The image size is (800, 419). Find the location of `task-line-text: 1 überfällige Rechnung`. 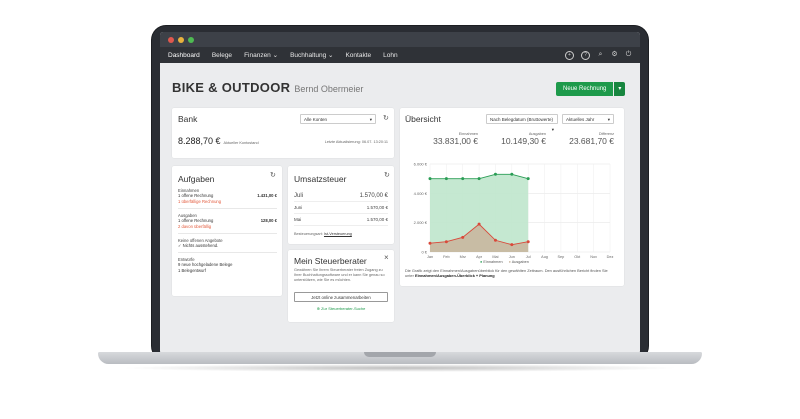

task-line-text: 1 überfällige Rechnung is located at coordinates (200, 201).